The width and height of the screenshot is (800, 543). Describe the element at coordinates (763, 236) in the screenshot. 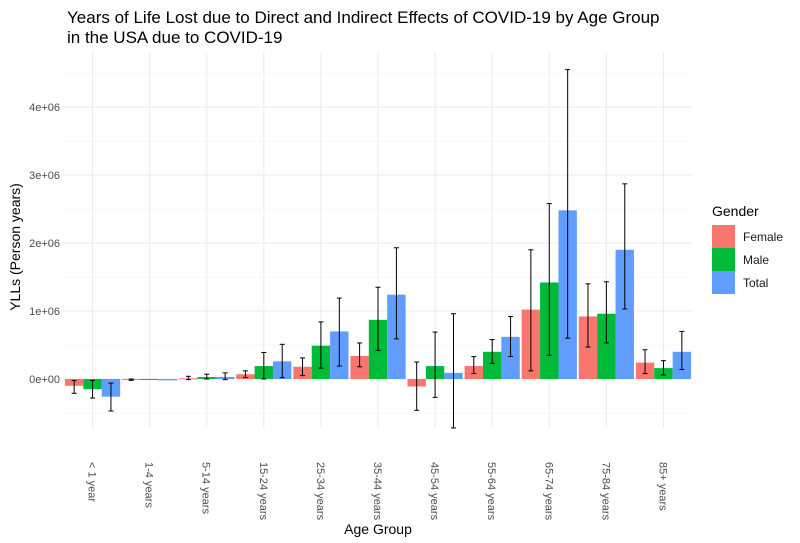

I see `legend-label: Female` at that location.